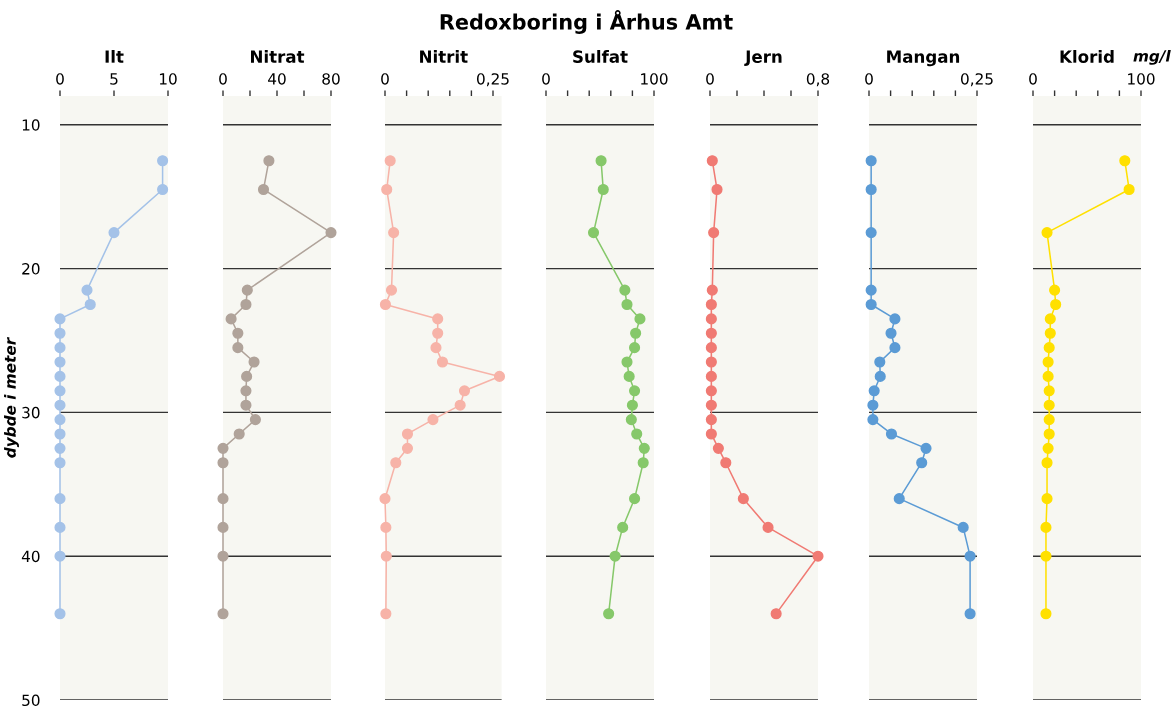  I want to click on chart-title: Jern, so click(763, 58).